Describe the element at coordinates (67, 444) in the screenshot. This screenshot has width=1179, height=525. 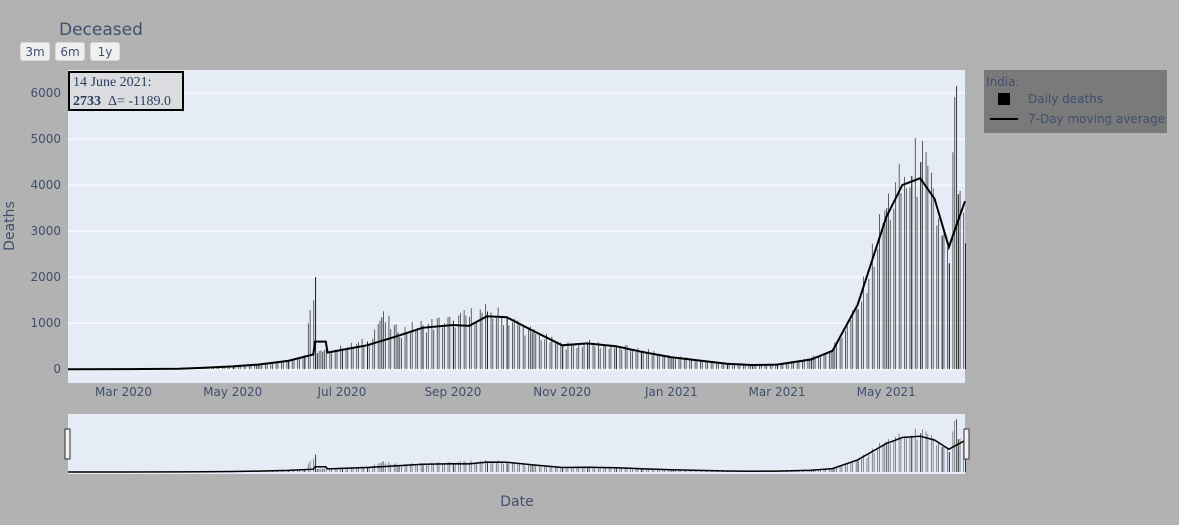
I see `range-slider-left-handle` at that location.